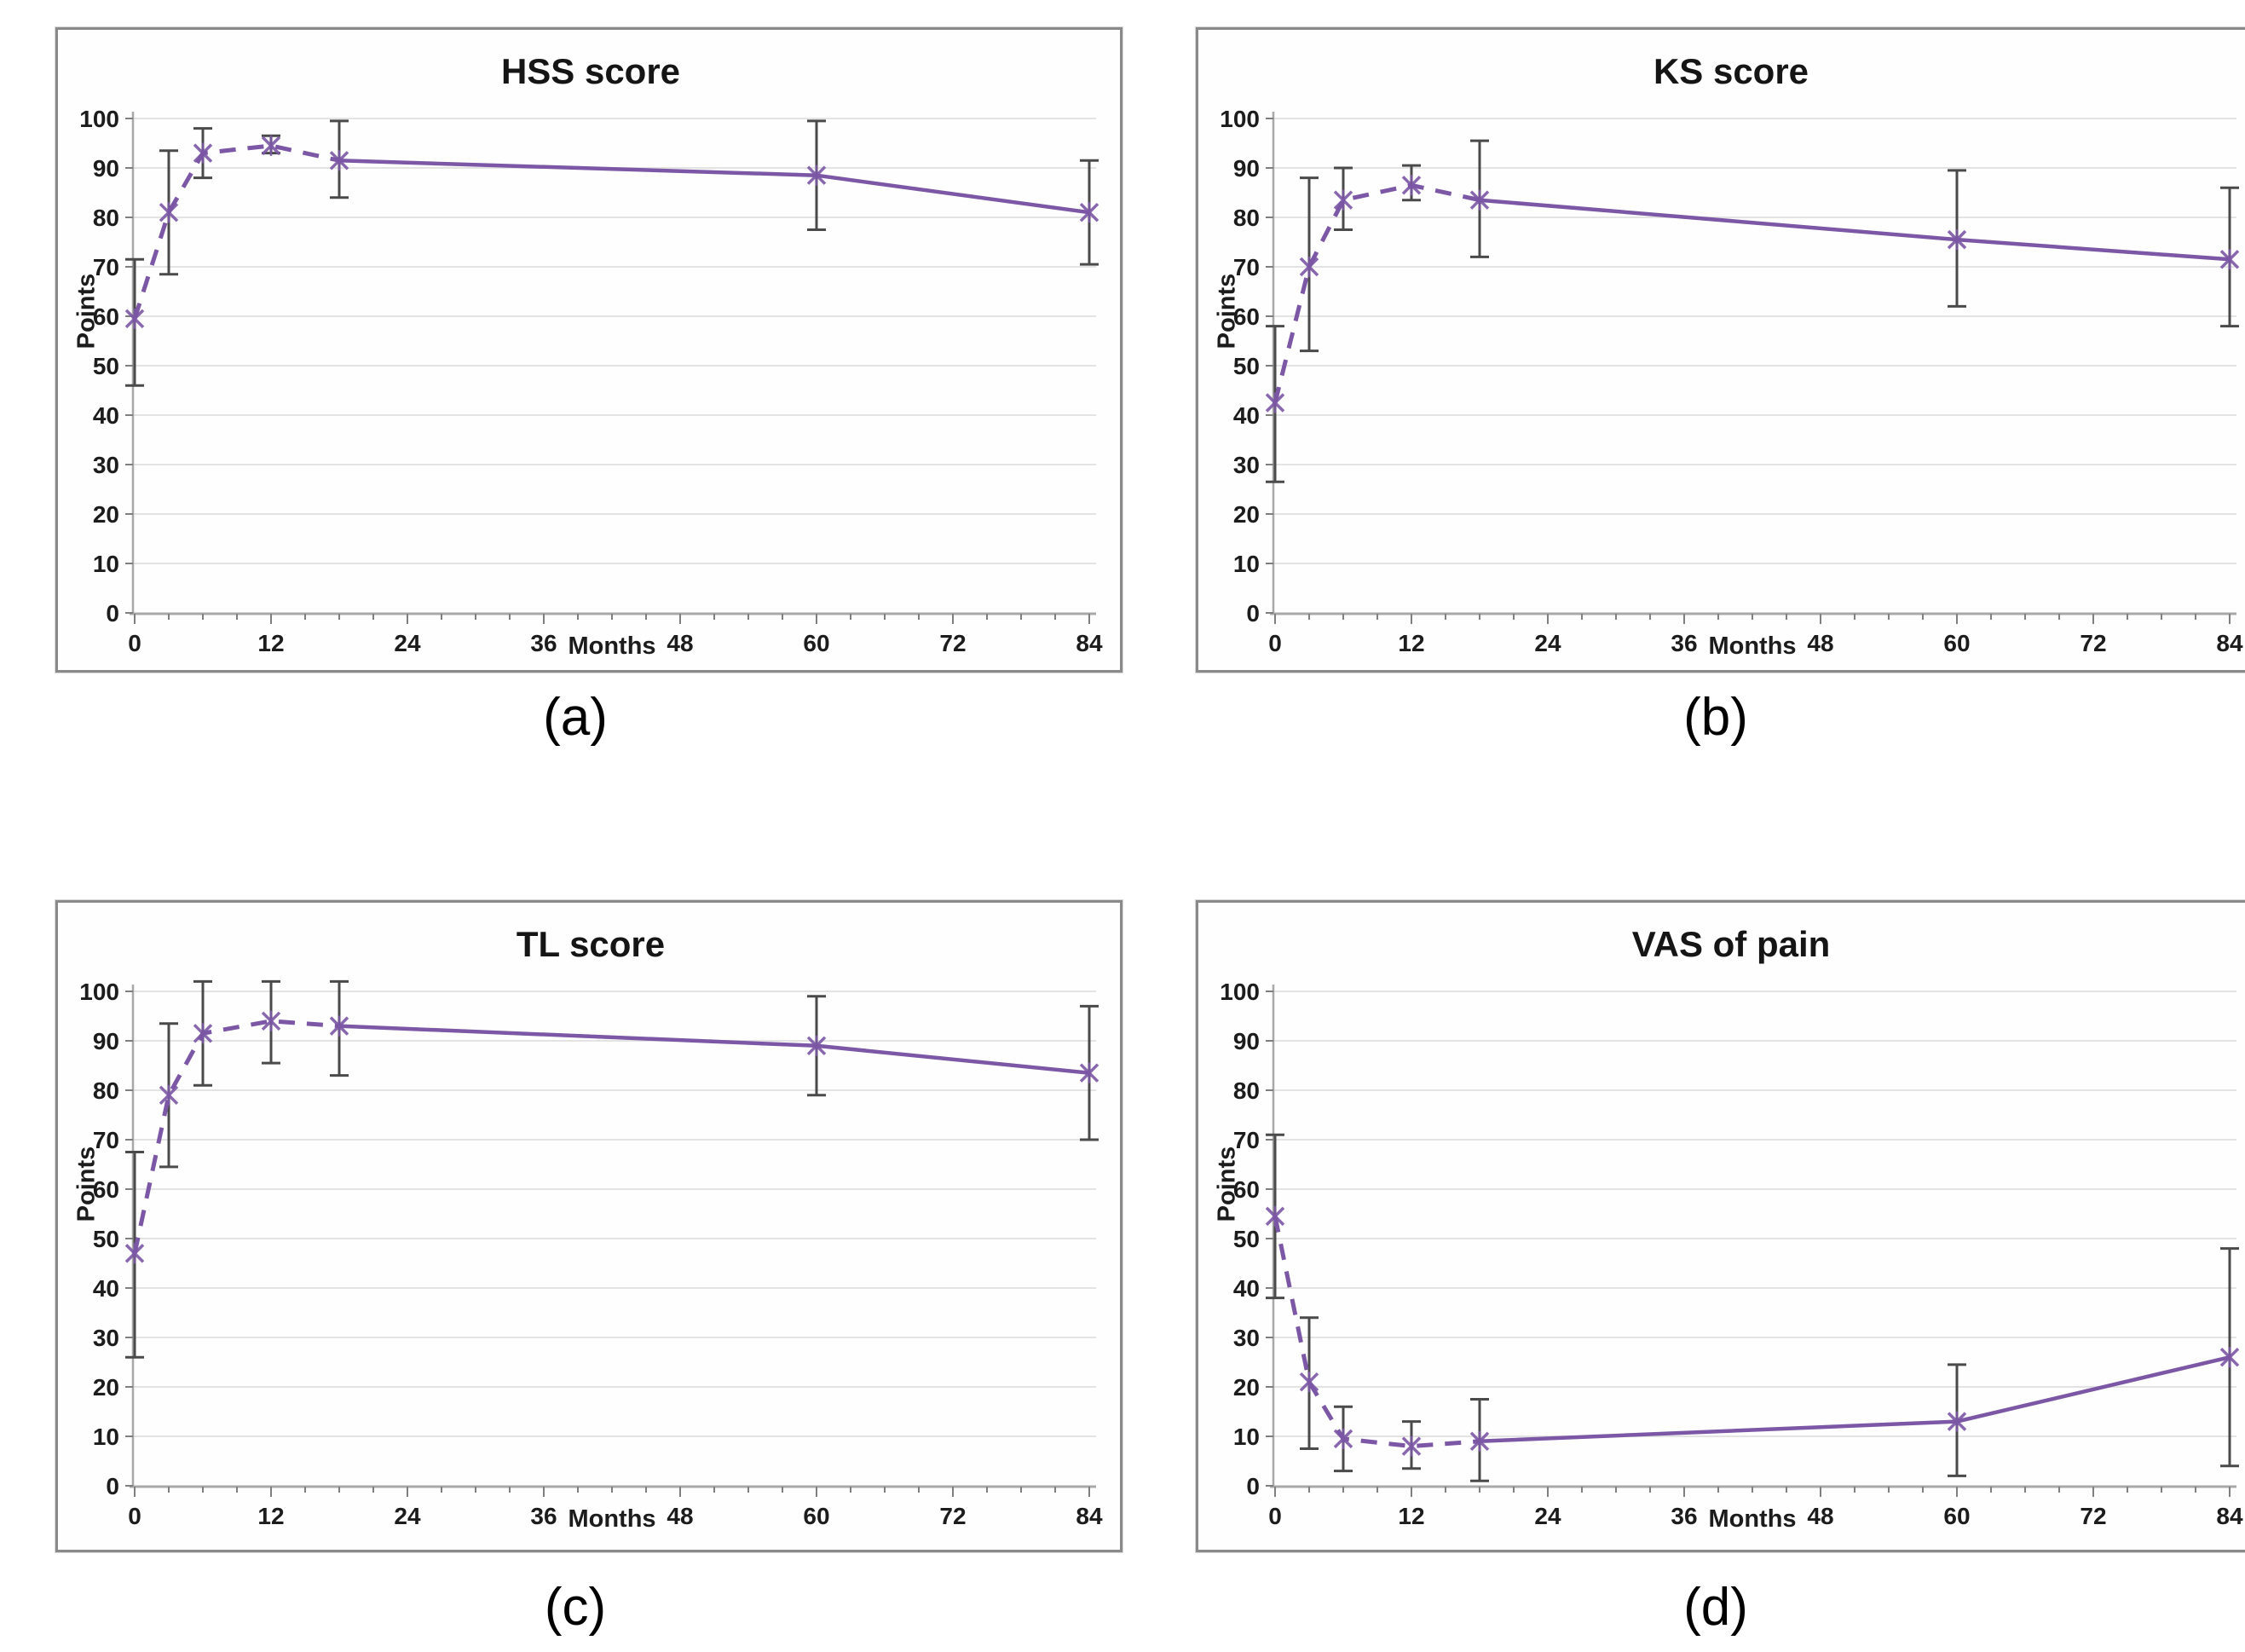 The height and width of the screenshot is (1652, 2245). I want to click on subfigure-caption-b: (b), so click(1715, 717).